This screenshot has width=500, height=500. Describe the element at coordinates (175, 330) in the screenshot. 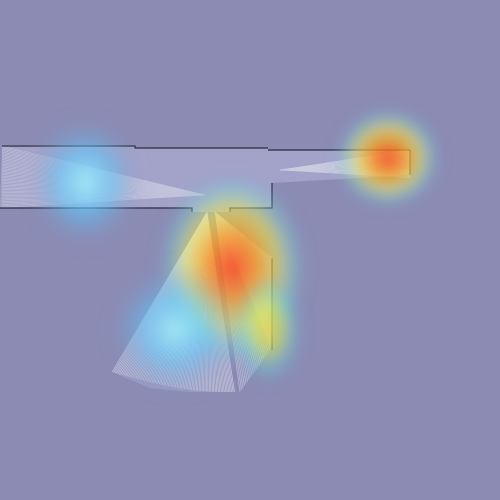

I see `heat-blob-lower-left` at that location.